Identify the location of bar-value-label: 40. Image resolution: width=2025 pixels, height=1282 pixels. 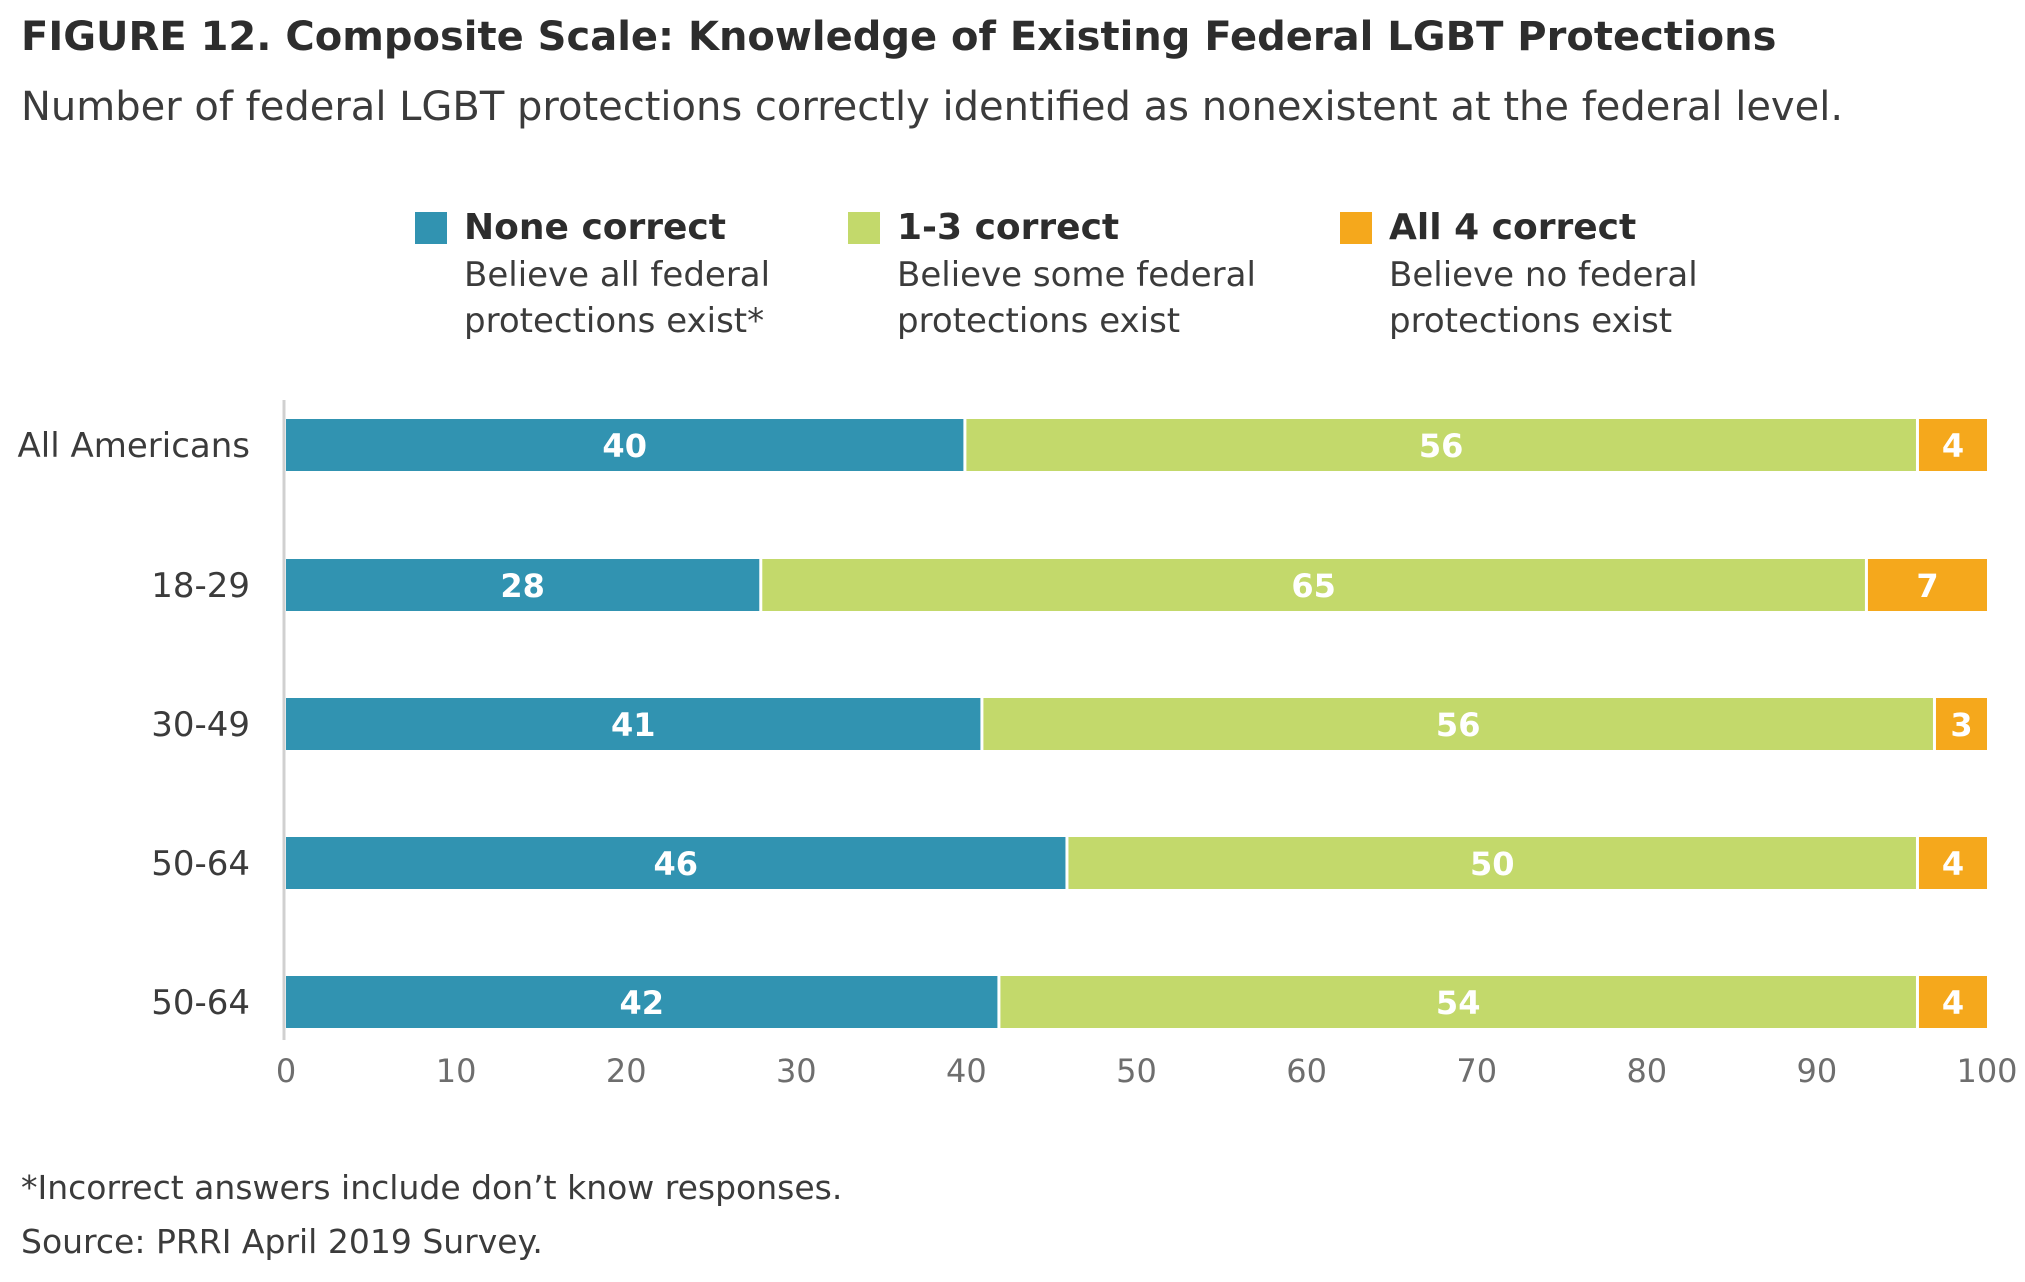
(624, 446).